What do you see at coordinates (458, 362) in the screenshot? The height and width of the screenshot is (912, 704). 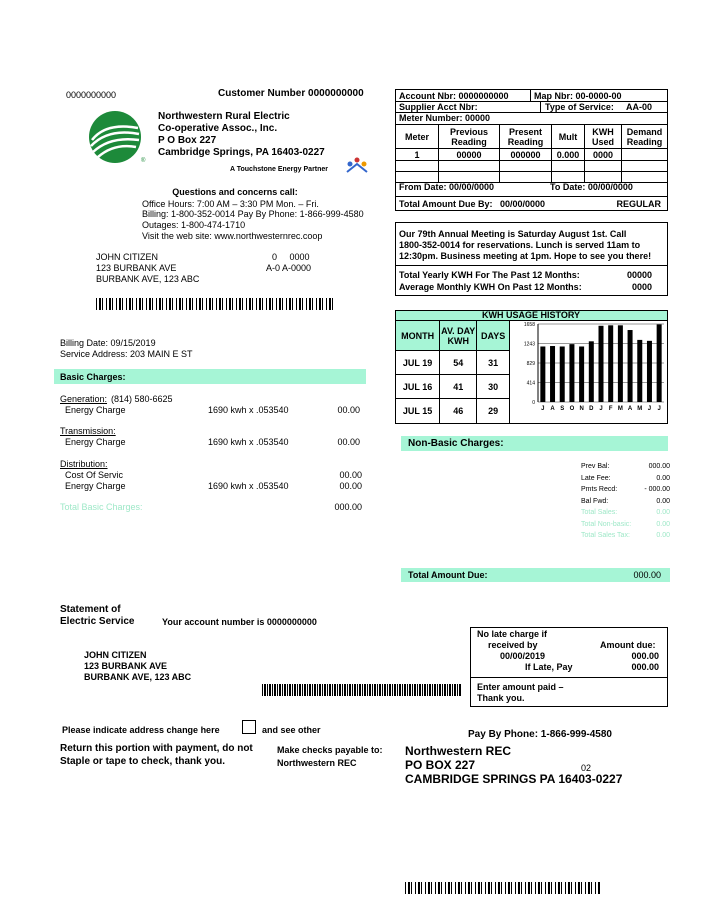 I see `td: 54` at bounding box center [458, 362].